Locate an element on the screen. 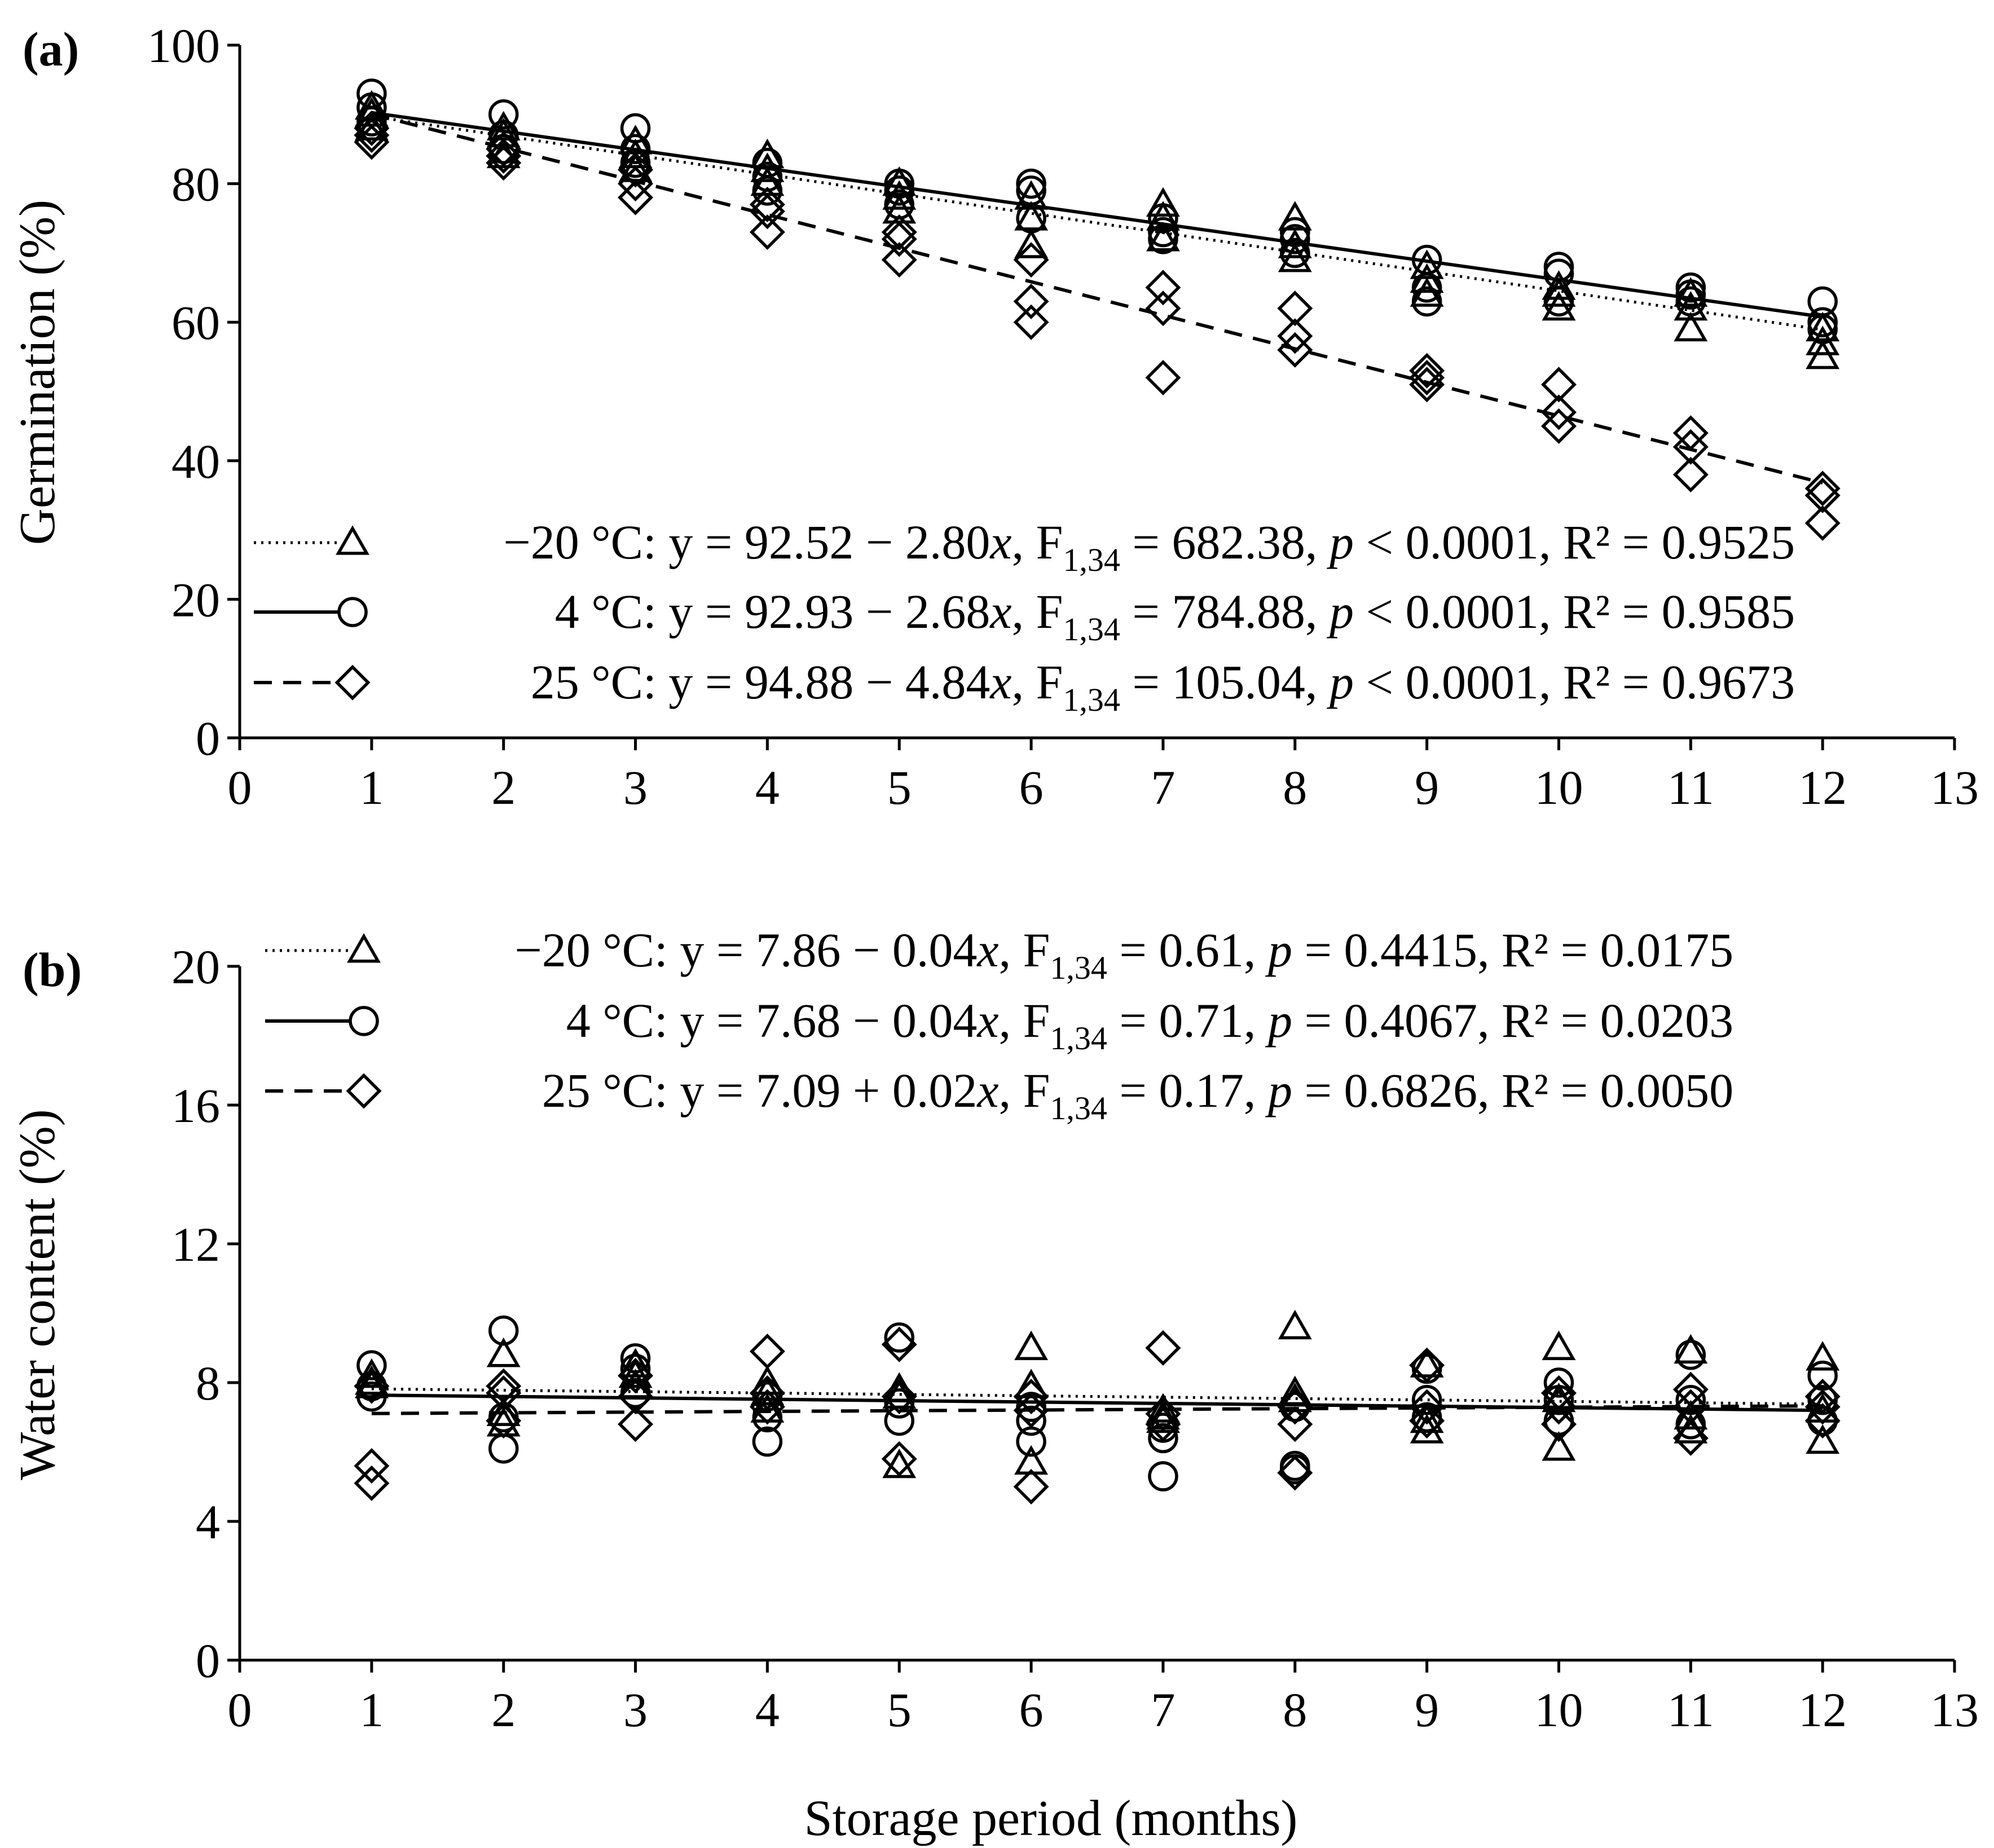  legend-marker-triangle is located at coordinates (364, 948).